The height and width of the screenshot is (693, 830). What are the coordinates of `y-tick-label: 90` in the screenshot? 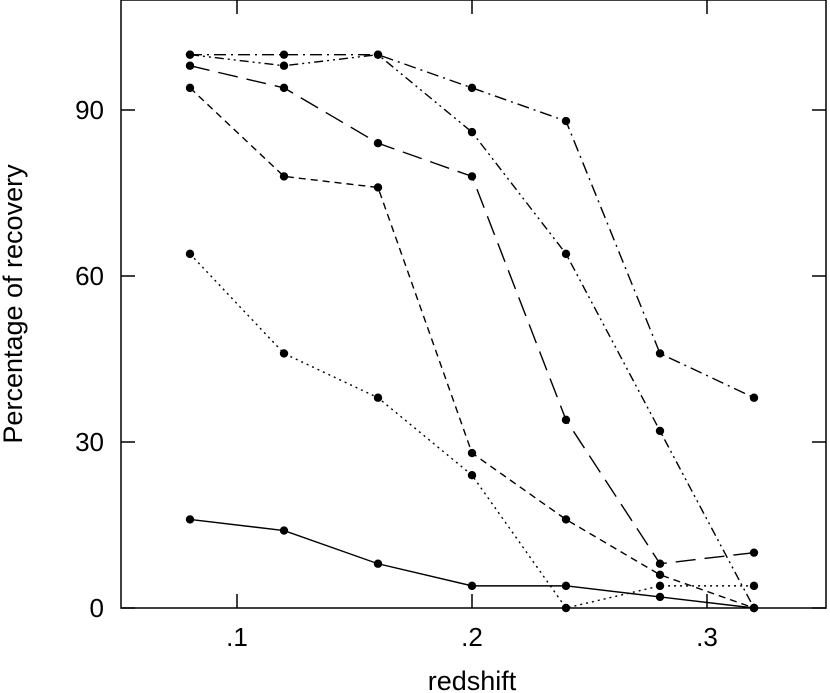 It's located at (89, 110).